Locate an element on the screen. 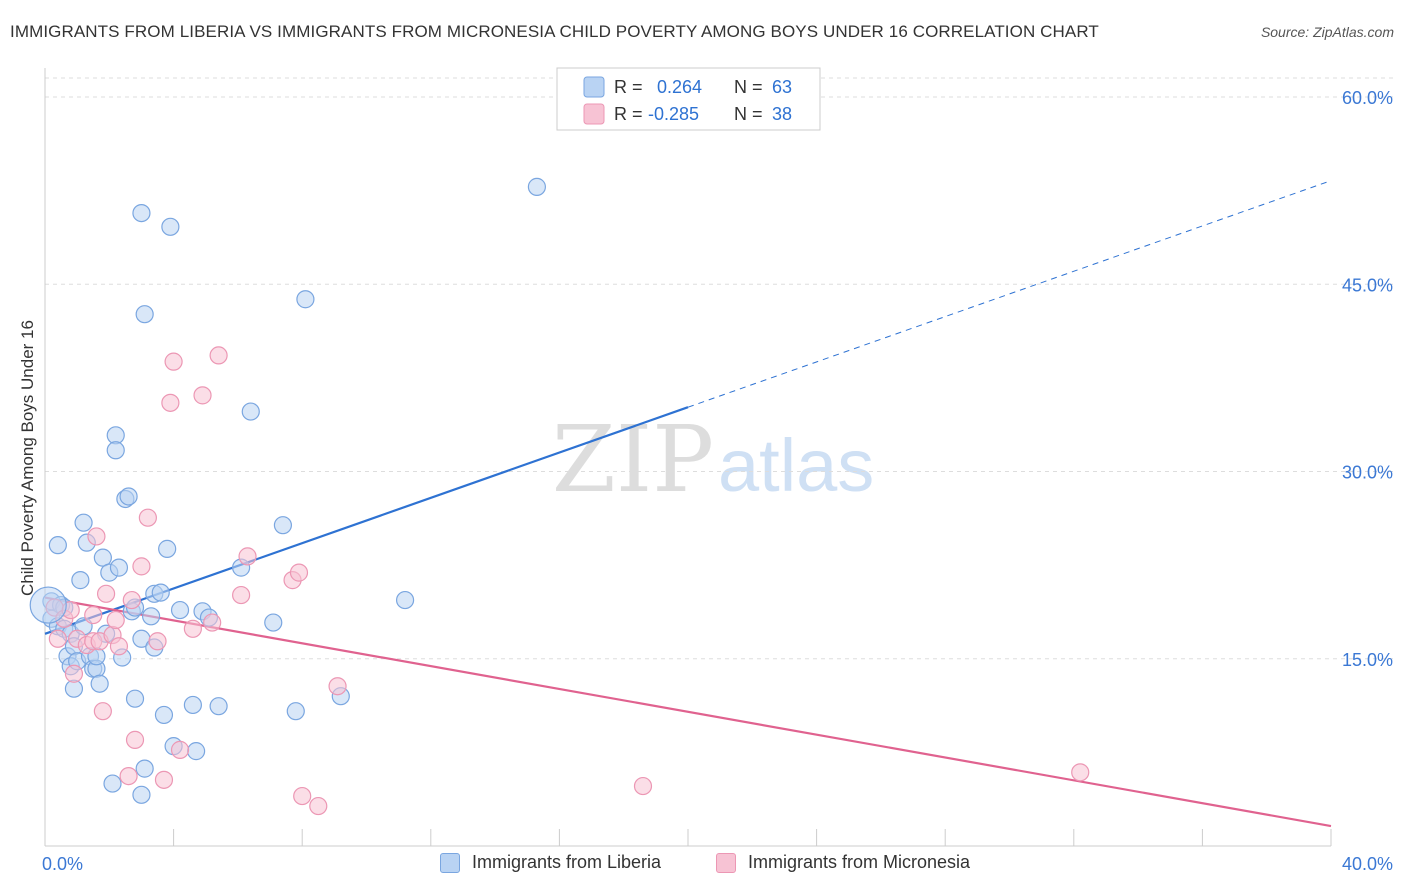 The image size is (1406, 892). point-liberia-cluster is located at coordinates (48, 605).